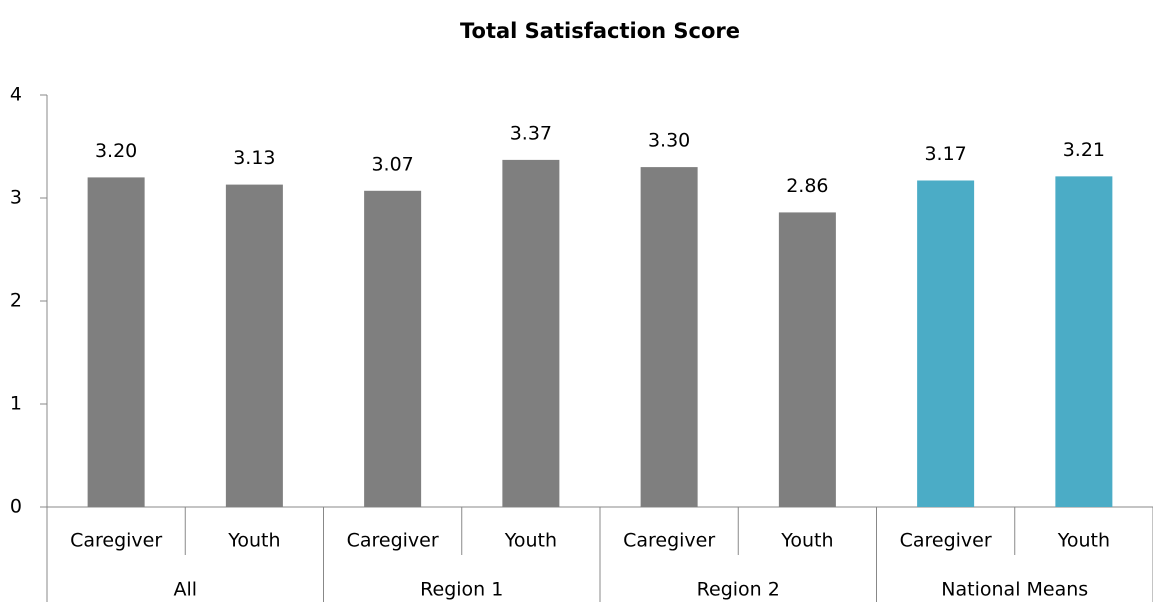 This screenshot has height=602, width=1153. Describe the element at coordinates (16, 507) in the screenshot. I see `y-tick-label: 0` at that location.